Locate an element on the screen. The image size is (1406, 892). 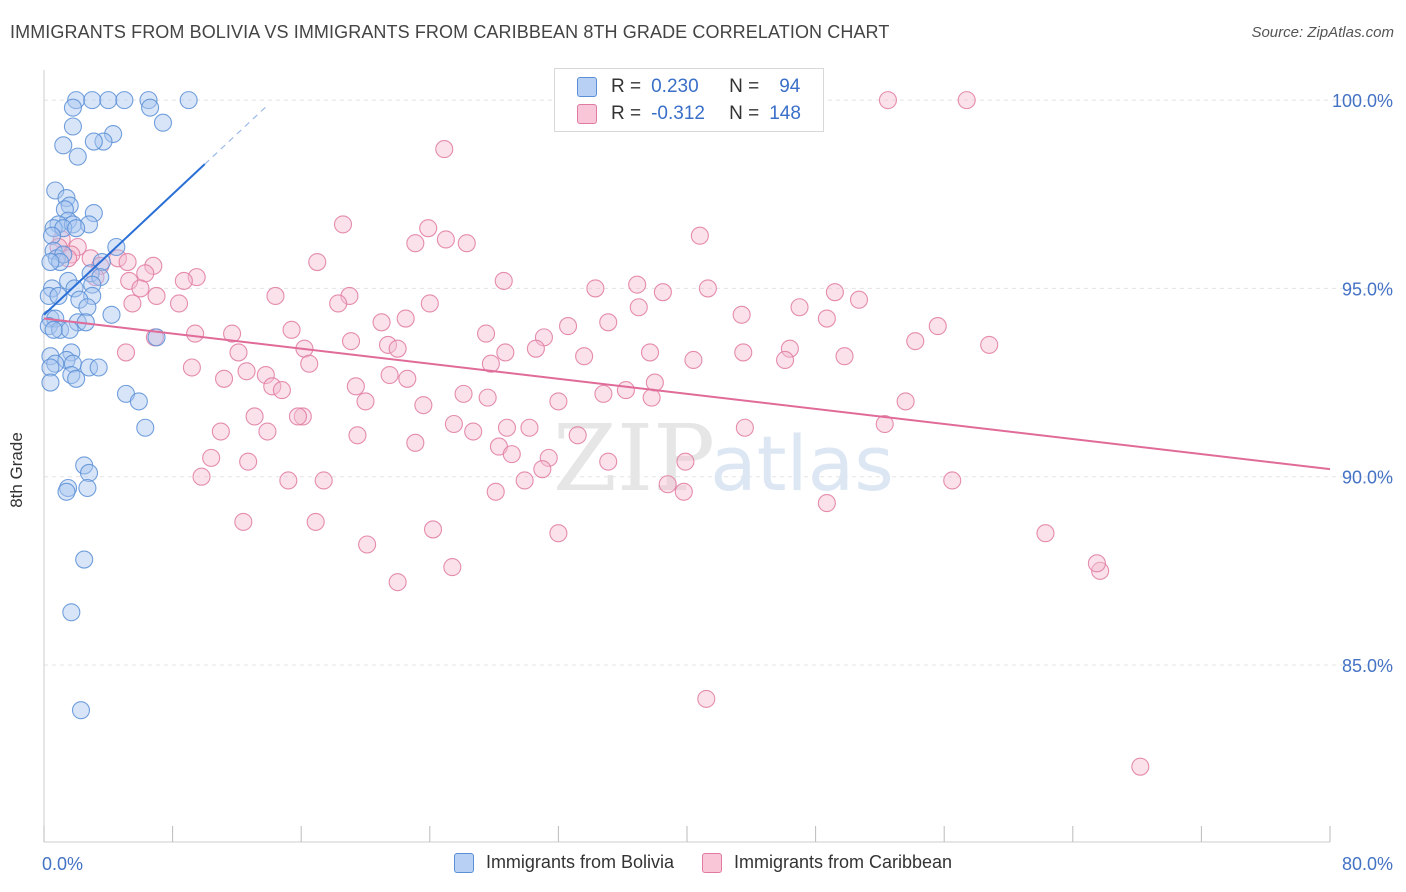
r-value: 0.230 is located at coordinates (675, 86).